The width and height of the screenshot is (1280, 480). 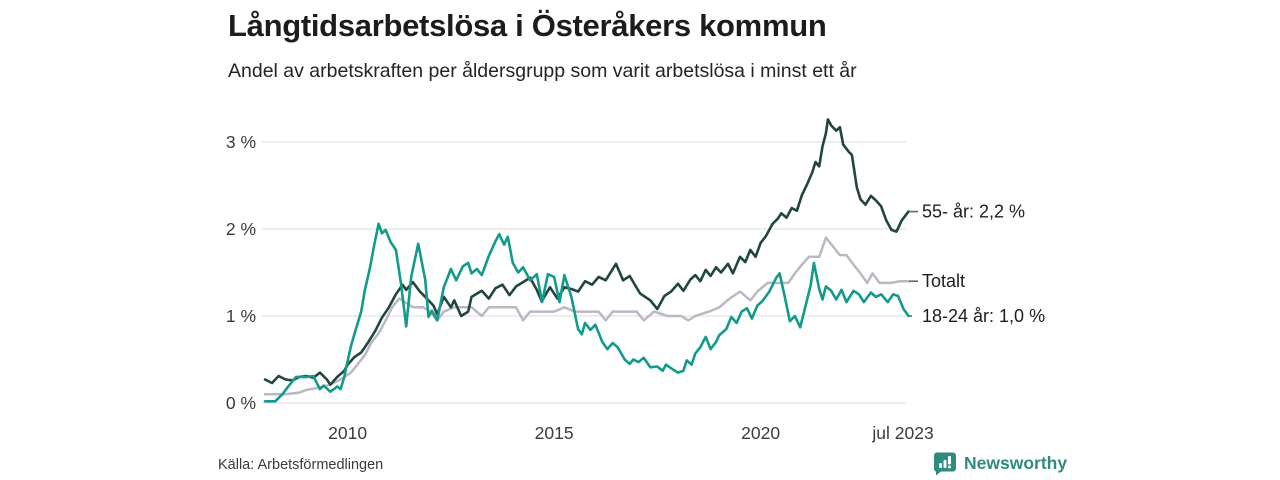 What do you see at coordinates (945, 464) in the screenshot?
I see `newsworthy-bar-chart-bubble-icon` at bounding box center [945, 464].